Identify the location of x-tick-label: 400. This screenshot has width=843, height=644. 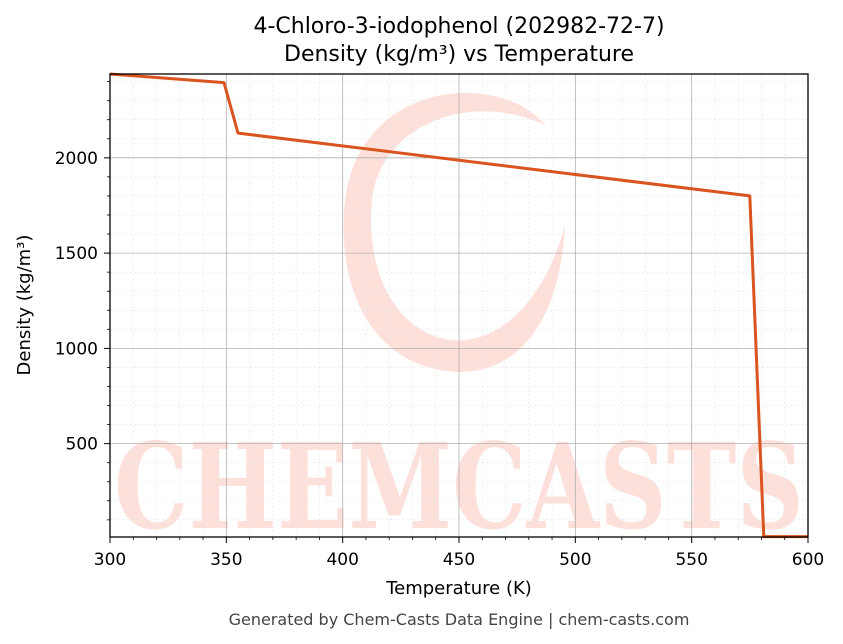
(342, 560).